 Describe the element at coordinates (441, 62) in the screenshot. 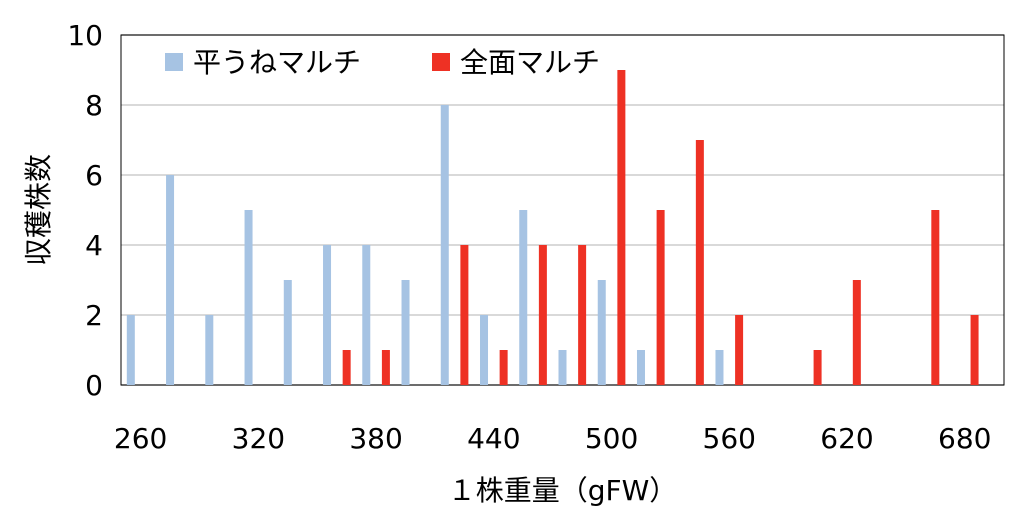

I see `legend-swatch-zenmen` at that location.